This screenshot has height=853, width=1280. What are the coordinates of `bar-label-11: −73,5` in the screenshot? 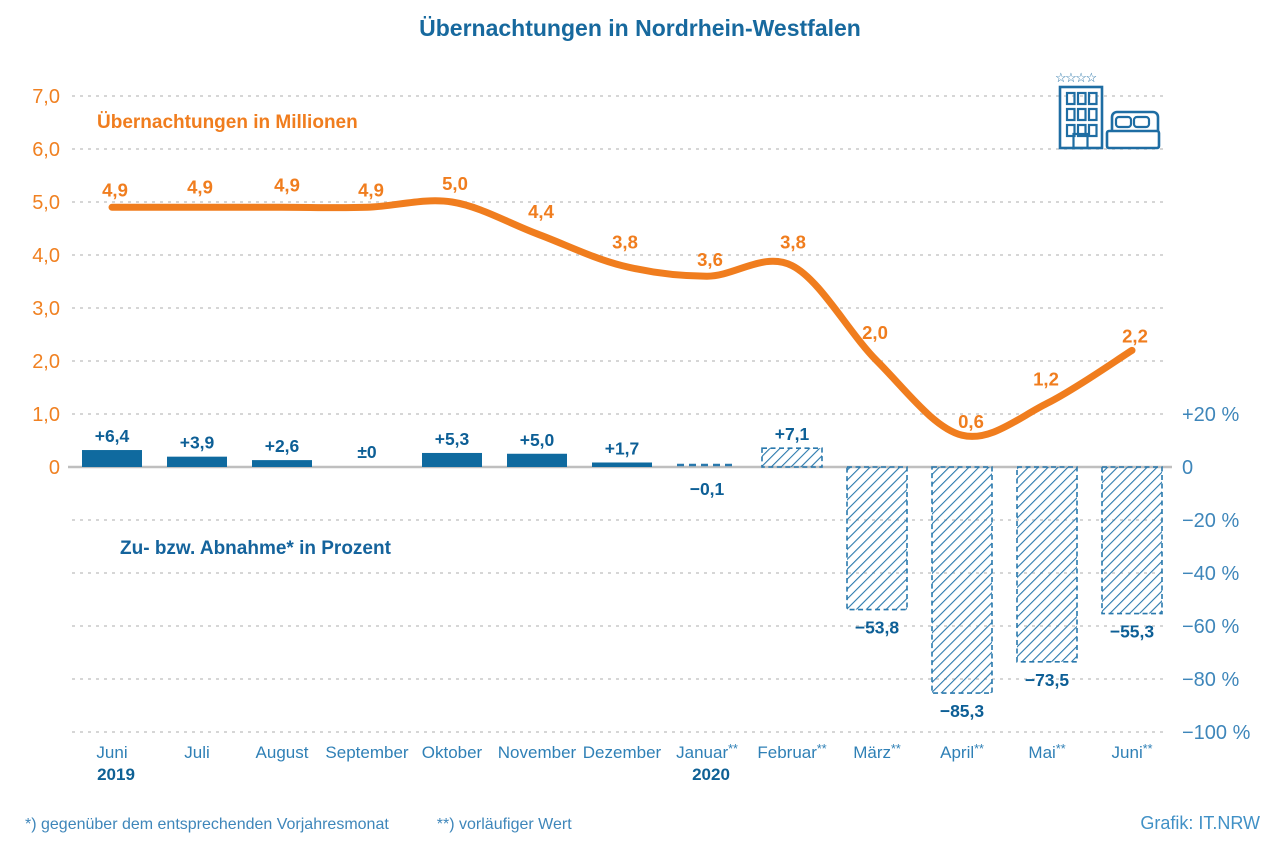 It's located at (1047, 680).